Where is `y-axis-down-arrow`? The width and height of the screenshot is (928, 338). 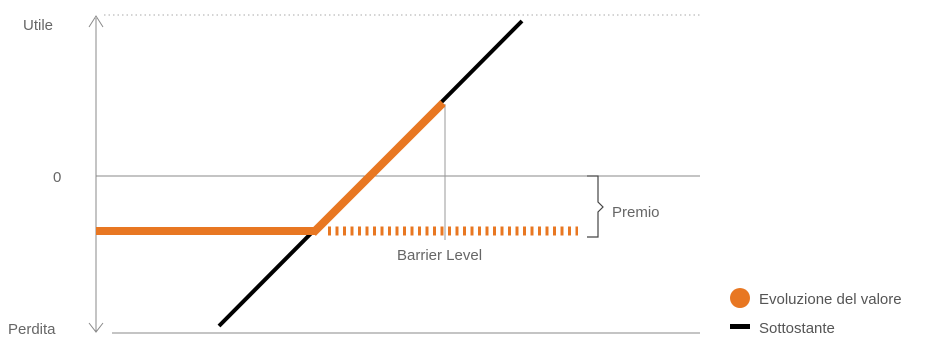
y-axis-down-arrow is located at coordinates (96, 327).